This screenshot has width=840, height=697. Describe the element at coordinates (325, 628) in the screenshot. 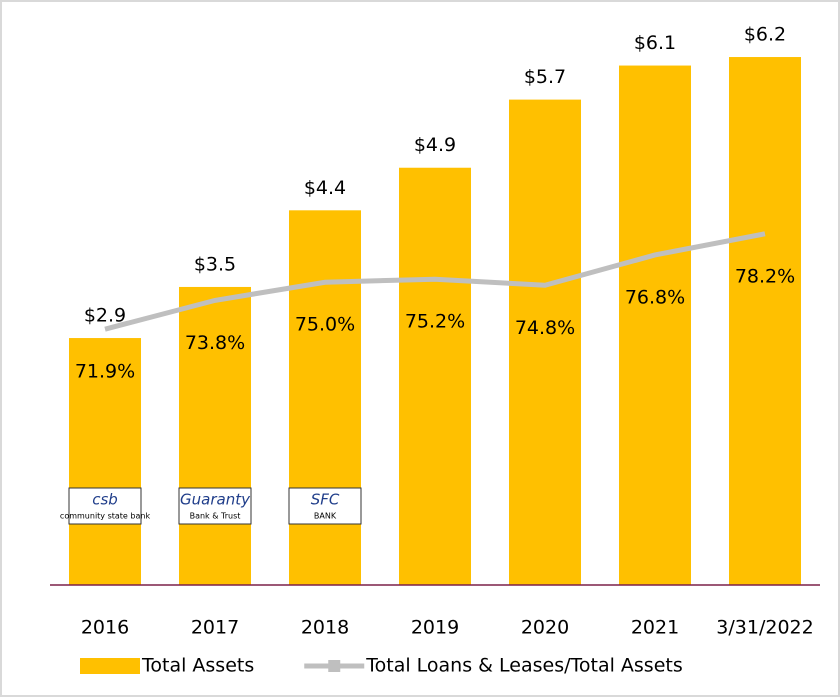

I see `x-tick-label: 2018` at that location.